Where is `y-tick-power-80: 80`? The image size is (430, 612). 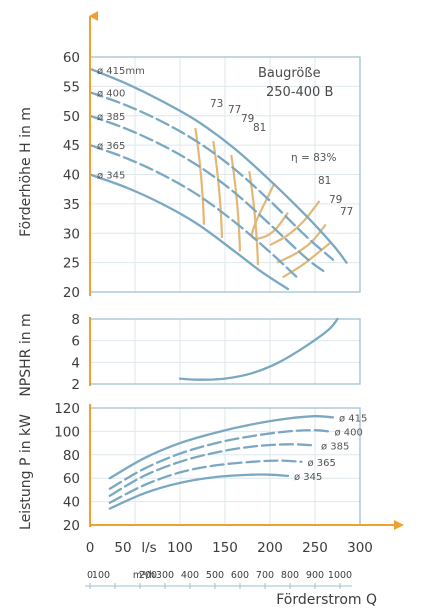 y-tick-power-80: 80 is located at coordinates (71, 456).